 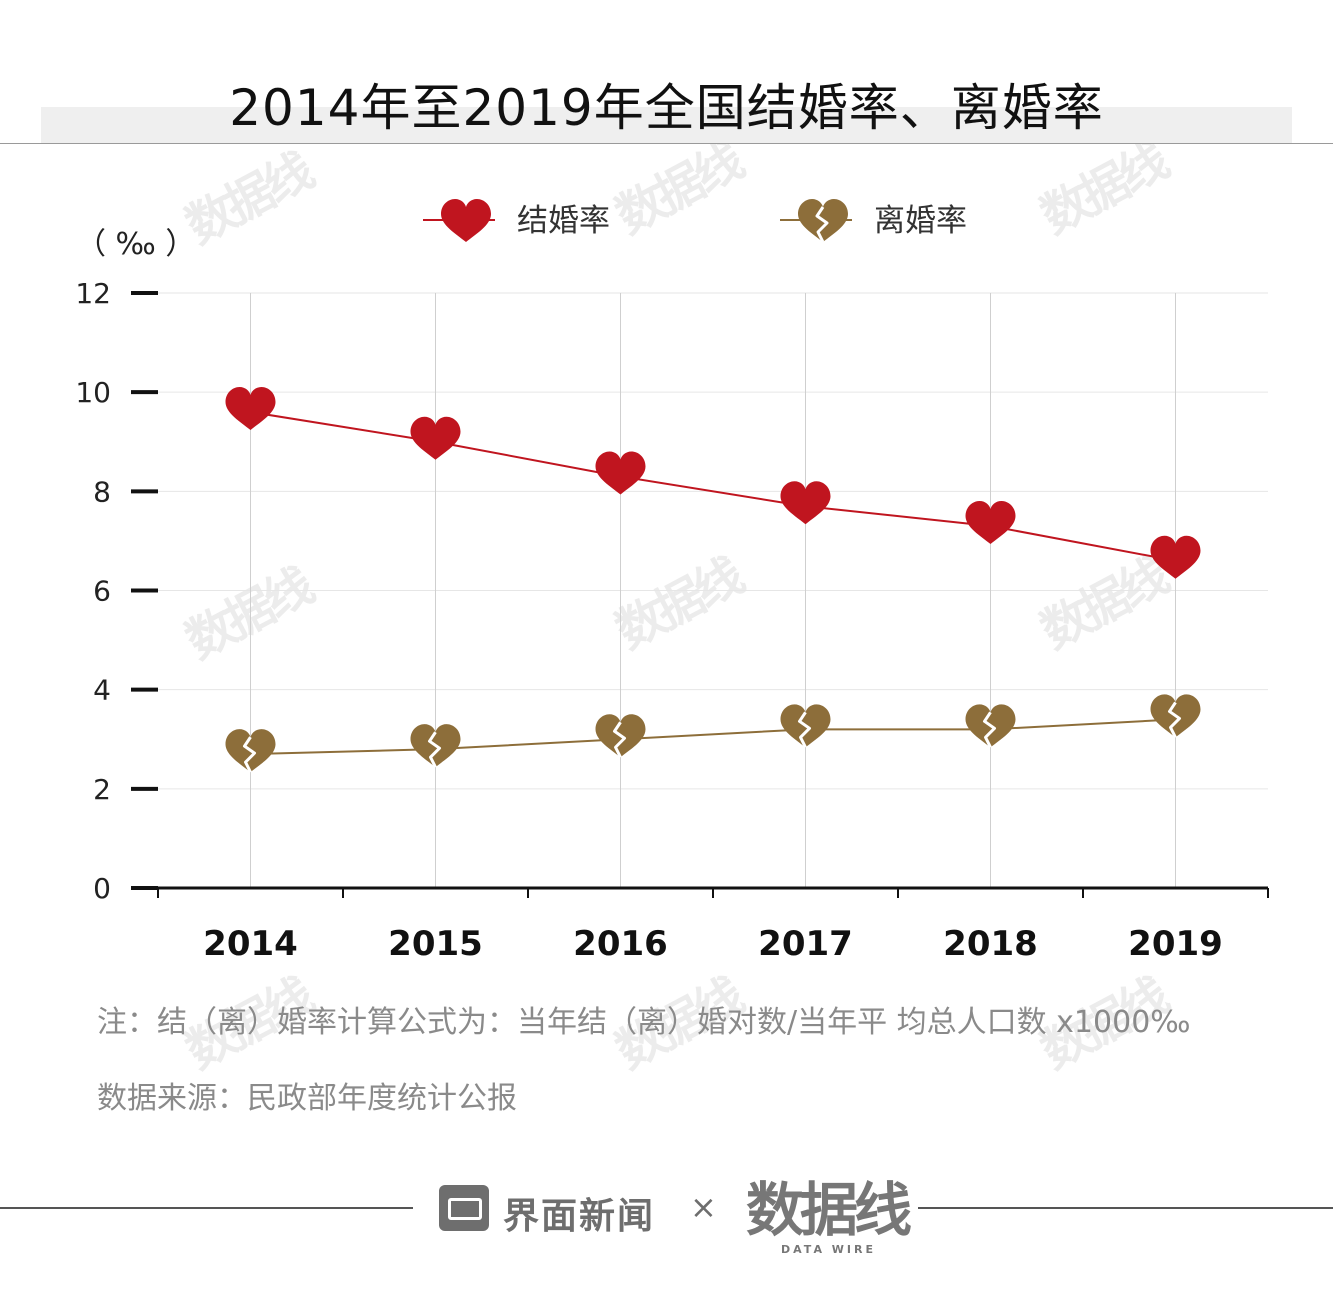 What do you see at coordinates (805, 944) in the screenshot?
I see `x-tick-label: 2017` at bounding box center [805, 944].